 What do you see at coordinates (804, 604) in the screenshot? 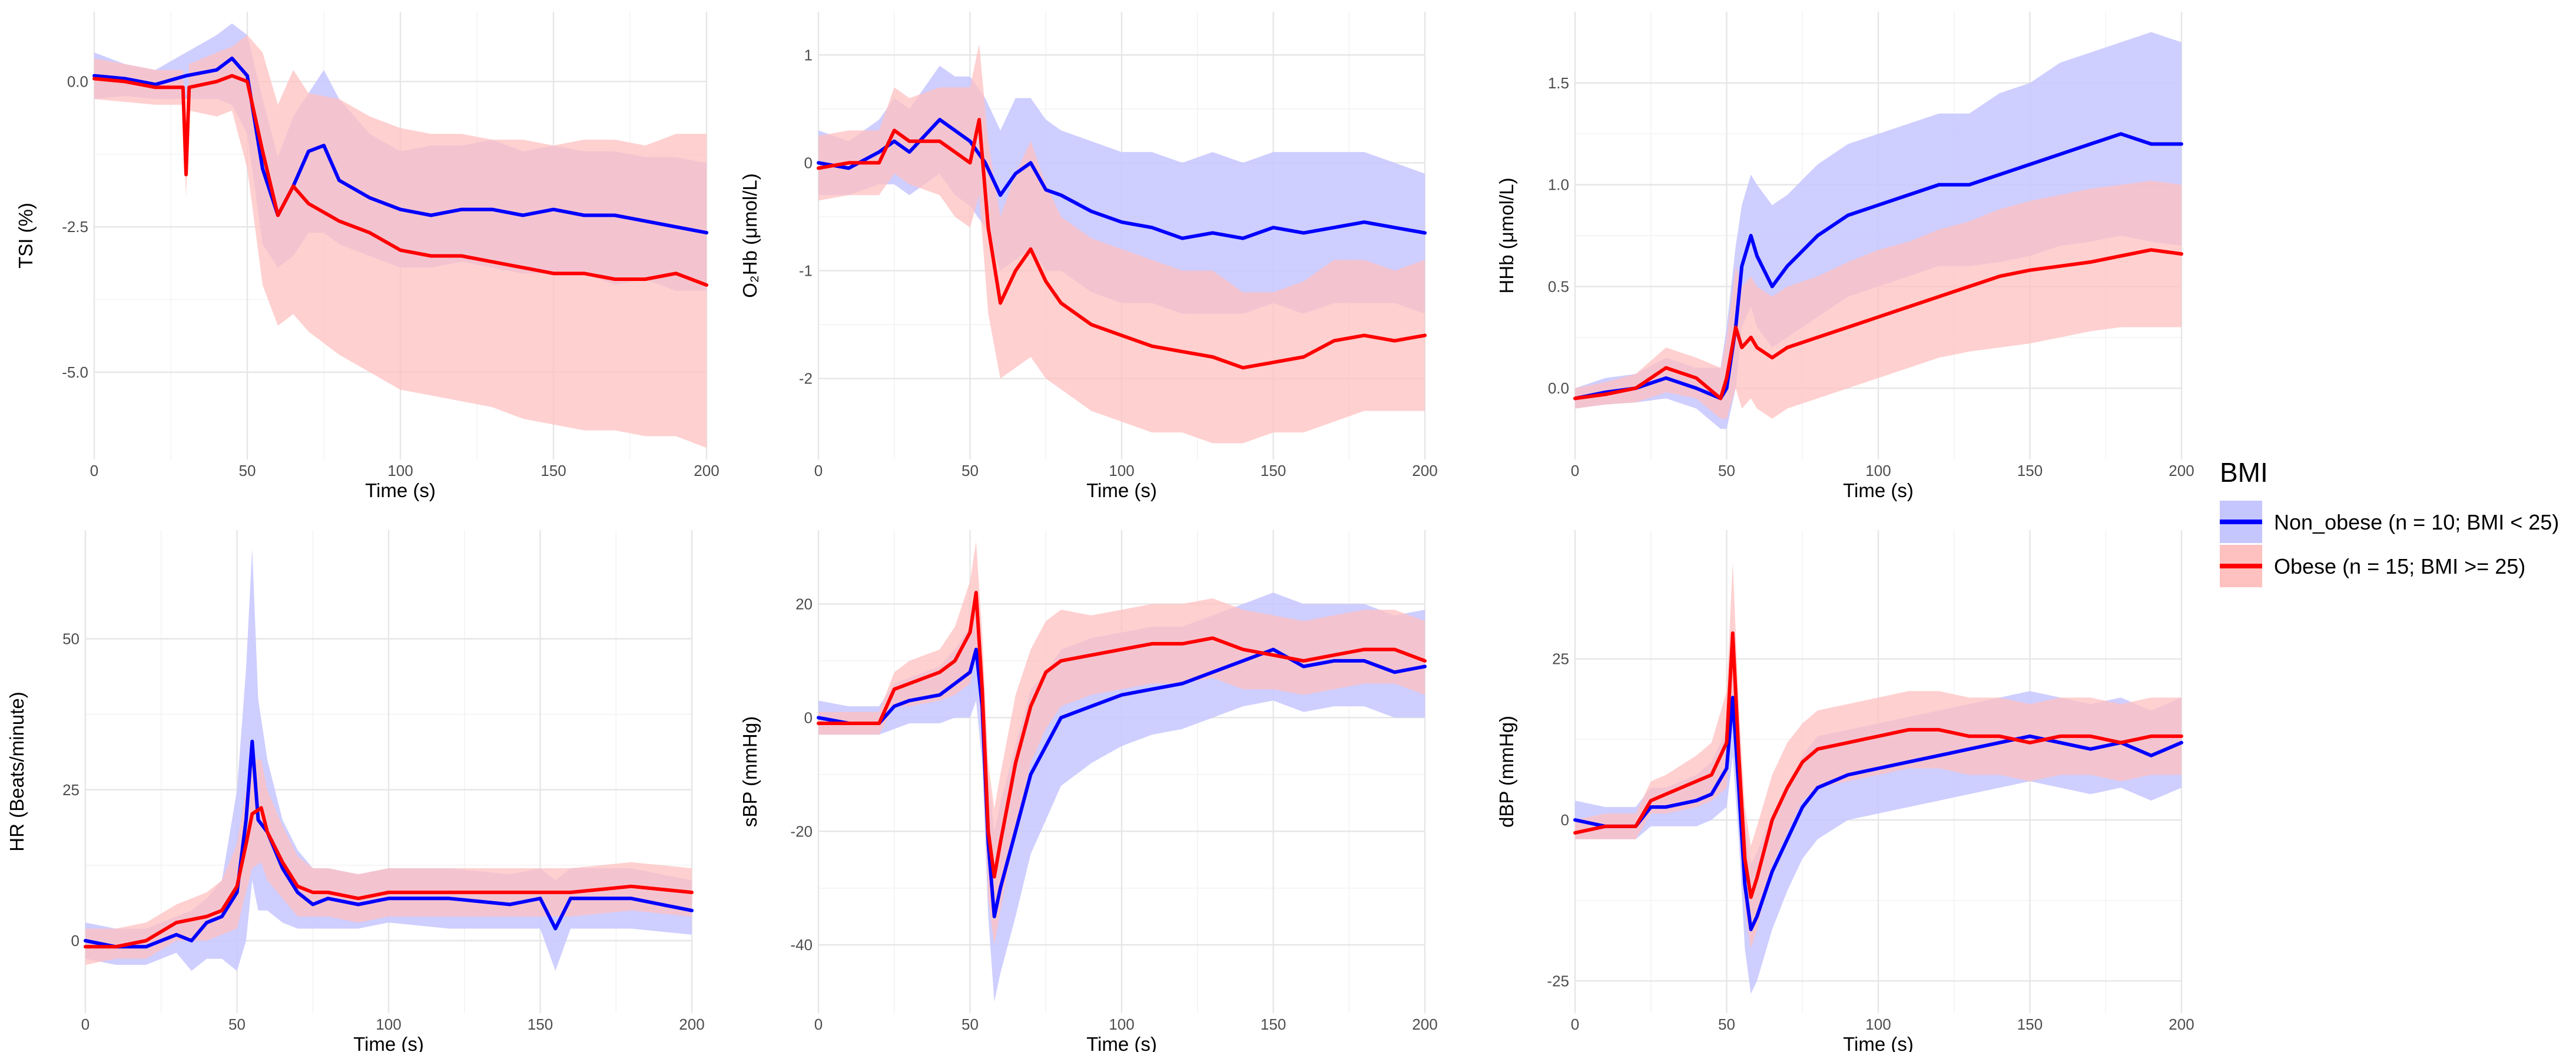
I see `y-tick-label: 20` at bounding box center [804, 604].